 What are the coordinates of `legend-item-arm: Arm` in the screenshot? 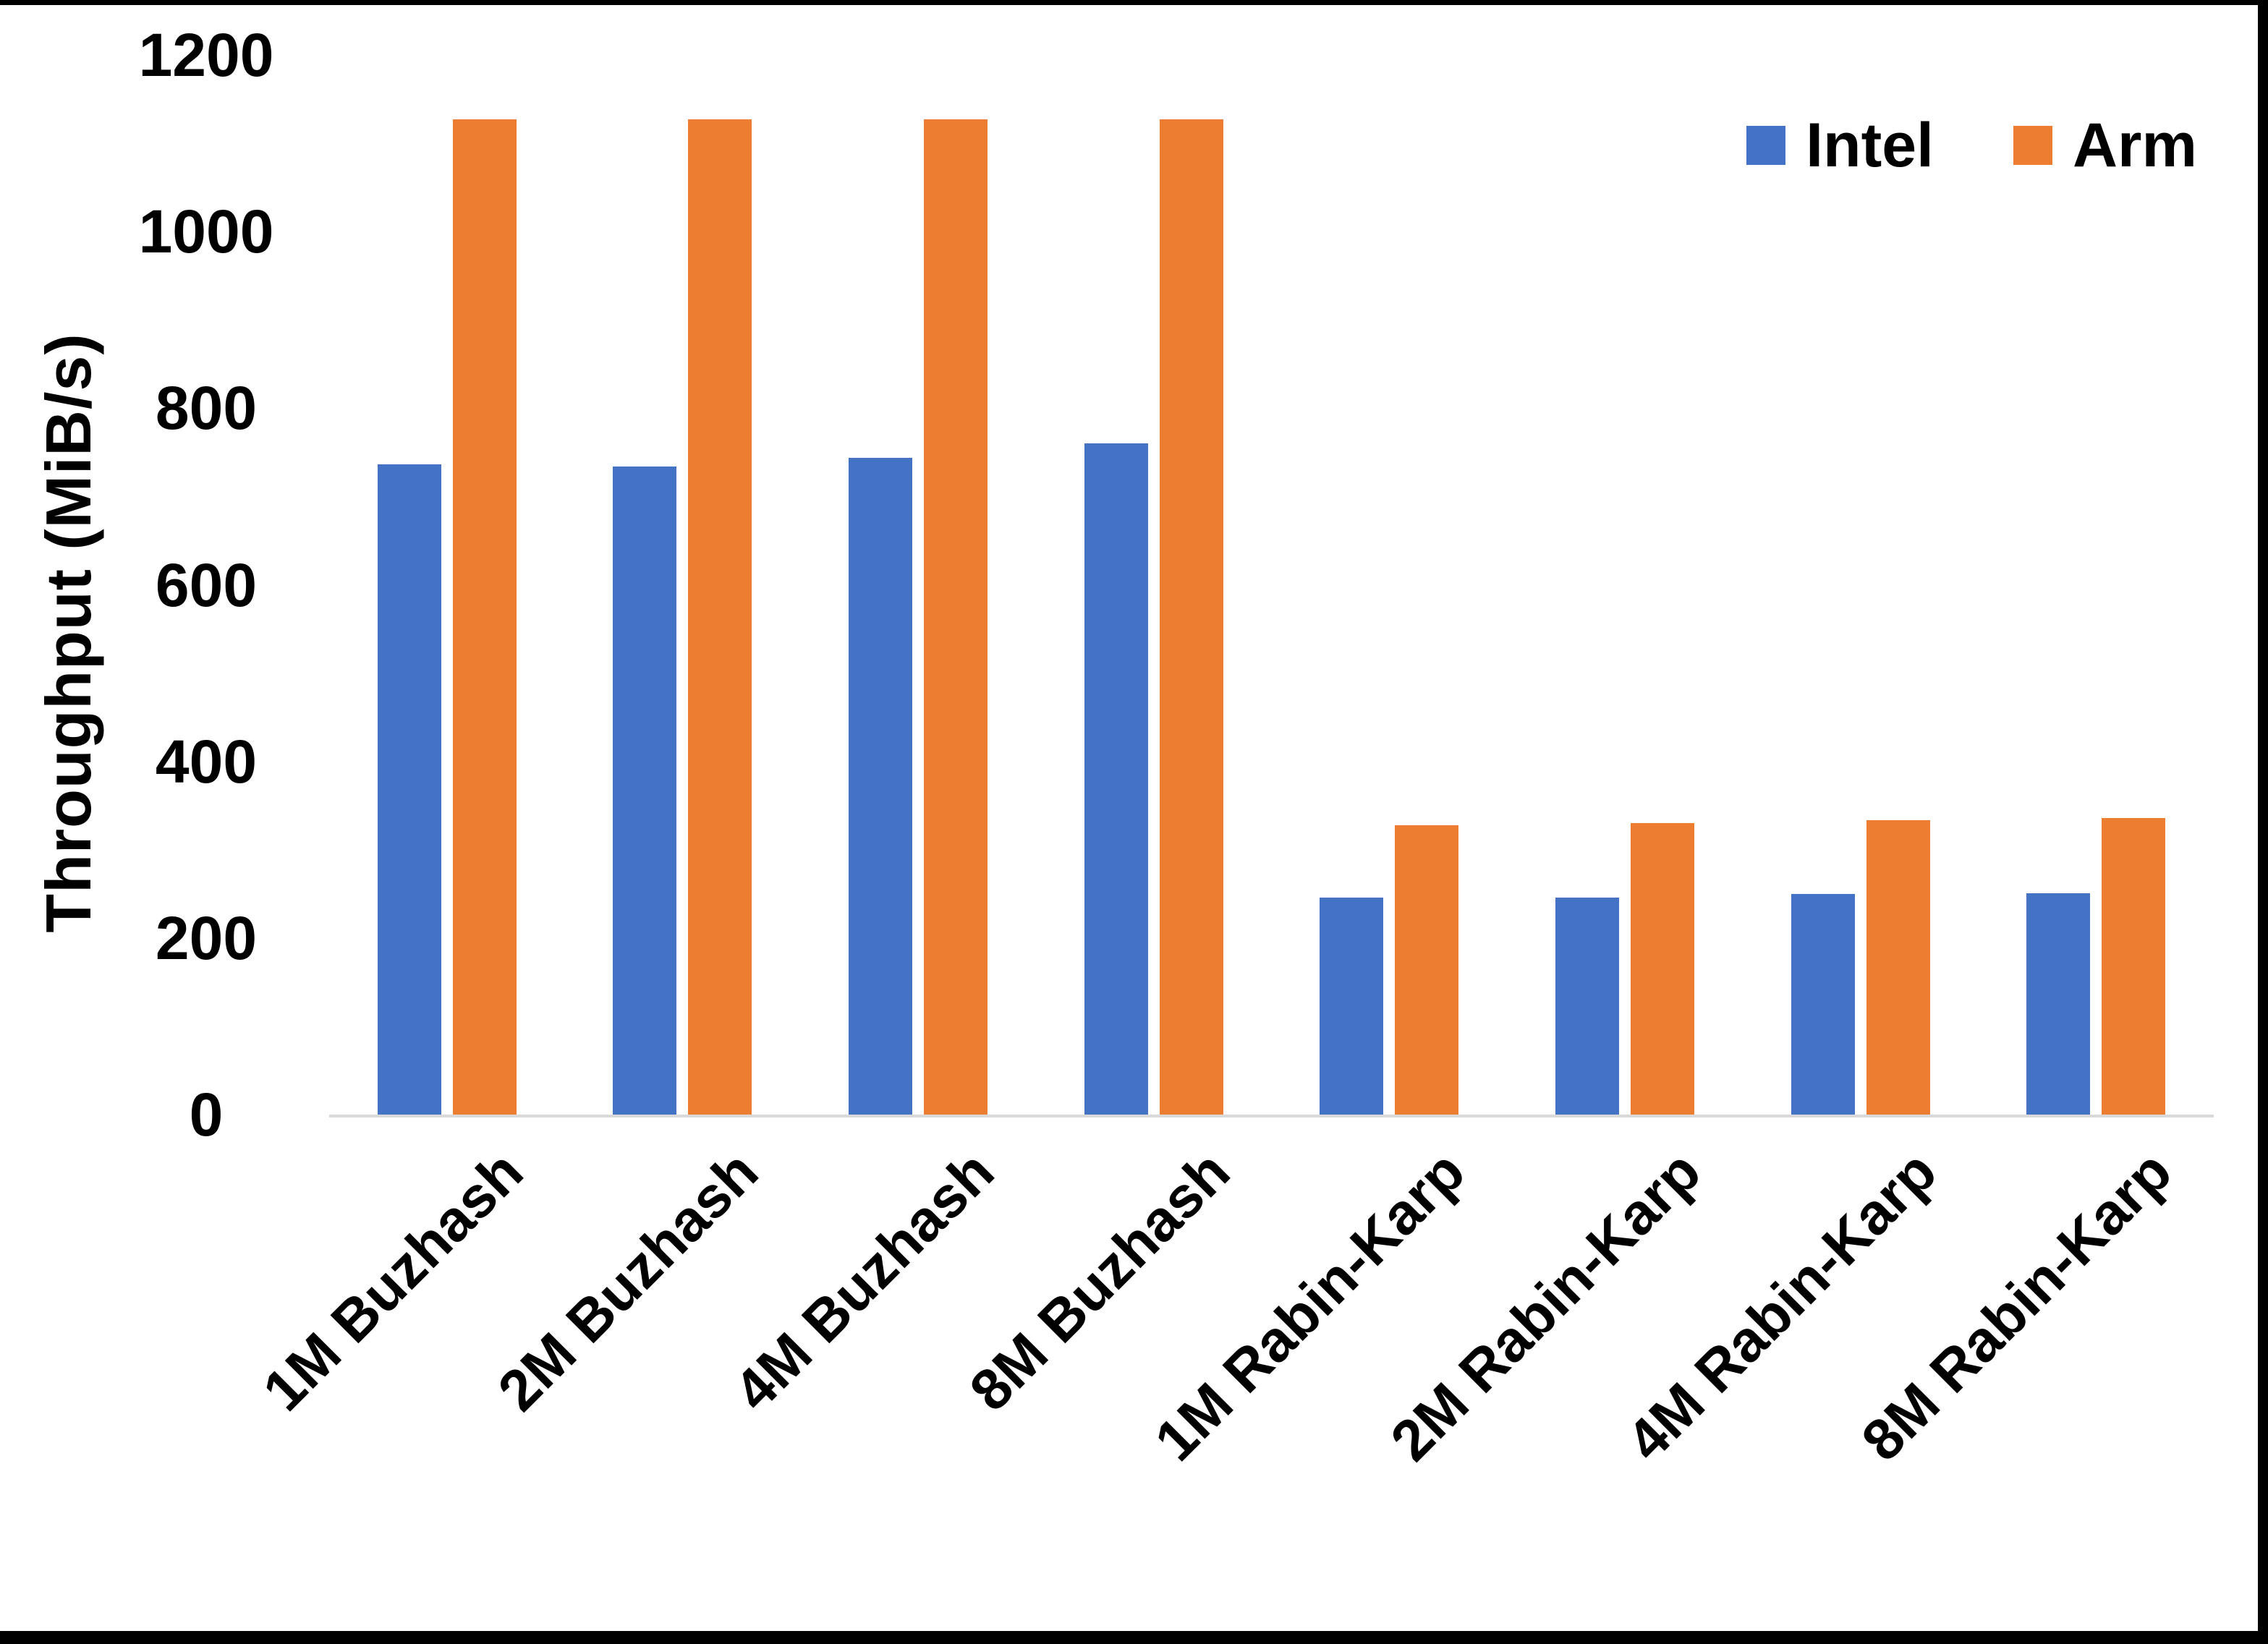 It's located at (2105, 145).